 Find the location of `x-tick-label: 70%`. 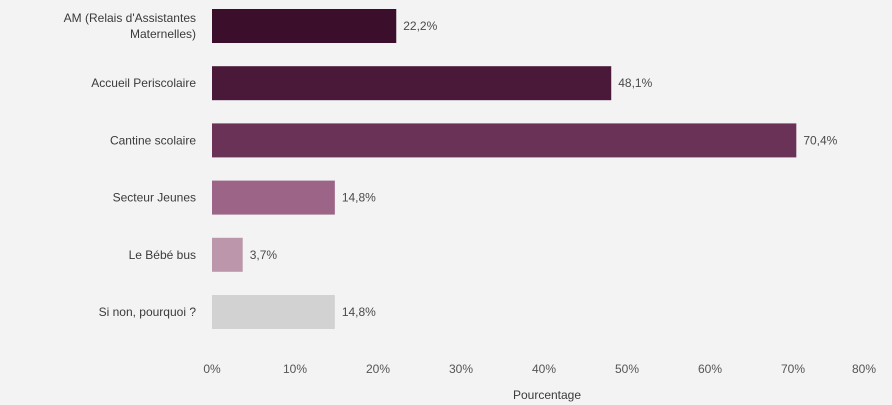

x-tick-label: 70% is located at coordinates (793, 369).